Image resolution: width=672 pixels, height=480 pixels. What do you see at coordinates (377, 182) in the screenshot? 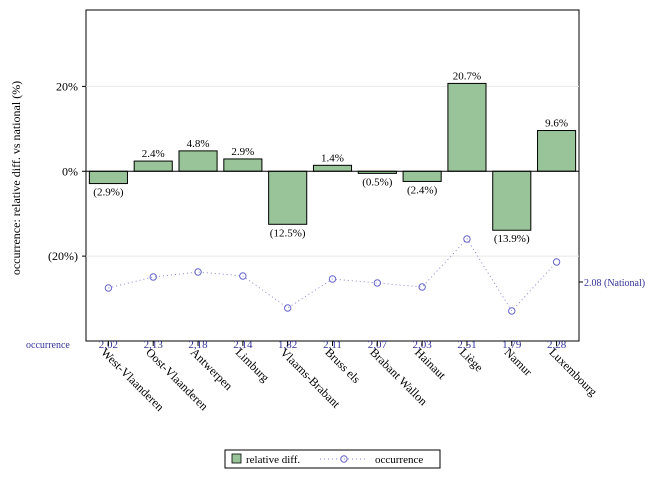
I see `bar-label: (0.5%)` at bounding box center [377, 182].